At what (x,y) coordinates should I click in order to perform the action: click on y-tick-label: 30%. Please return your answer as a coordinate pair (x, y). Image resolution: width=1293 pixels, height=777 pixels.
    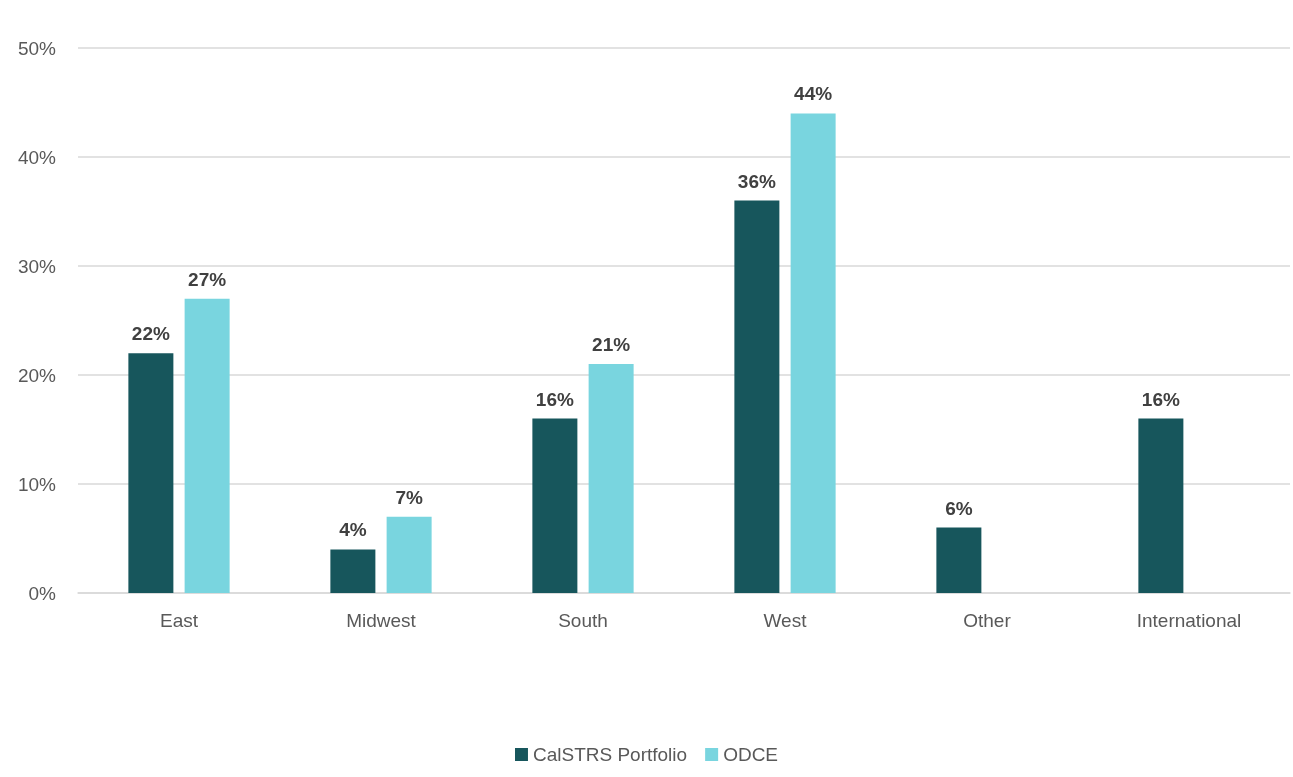
    Looking at the image, I should click on (37, 266).